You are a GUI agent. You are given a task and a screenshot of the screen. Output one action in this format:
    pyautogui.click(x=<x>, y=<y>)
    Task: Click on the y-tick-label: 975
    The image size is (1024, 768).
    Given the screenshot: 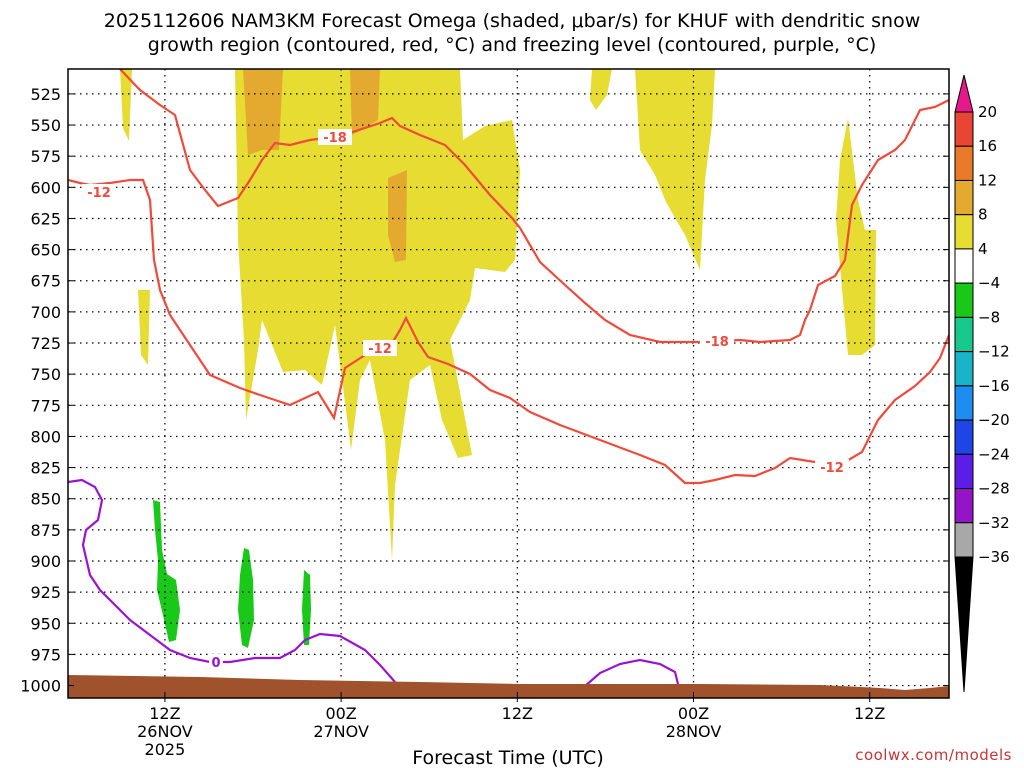 What is the action you would take?
    pyautogui.click(x=45, y=654)
    